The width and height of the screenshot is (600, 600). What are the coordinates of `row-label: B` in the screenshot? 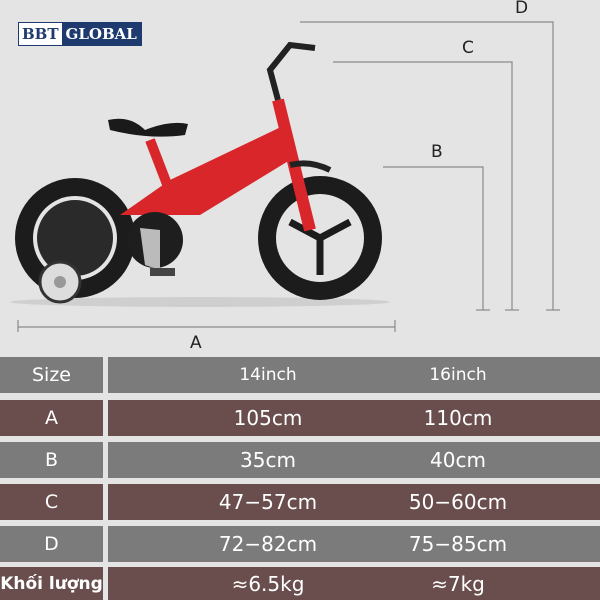 It's located at (51, 460).